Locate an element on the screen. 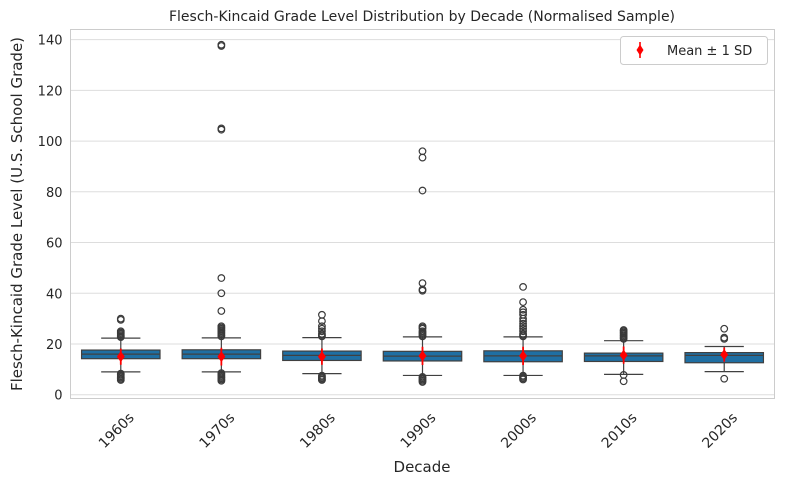 The image size is (785, 485). box-1960s is located at coordinates (120, 349).